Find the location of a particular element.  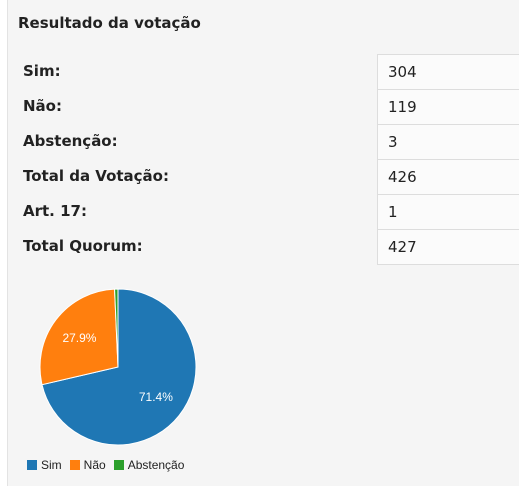

result-row-abstencao: Abstenção: 3 is located at coordinates (271, 141).